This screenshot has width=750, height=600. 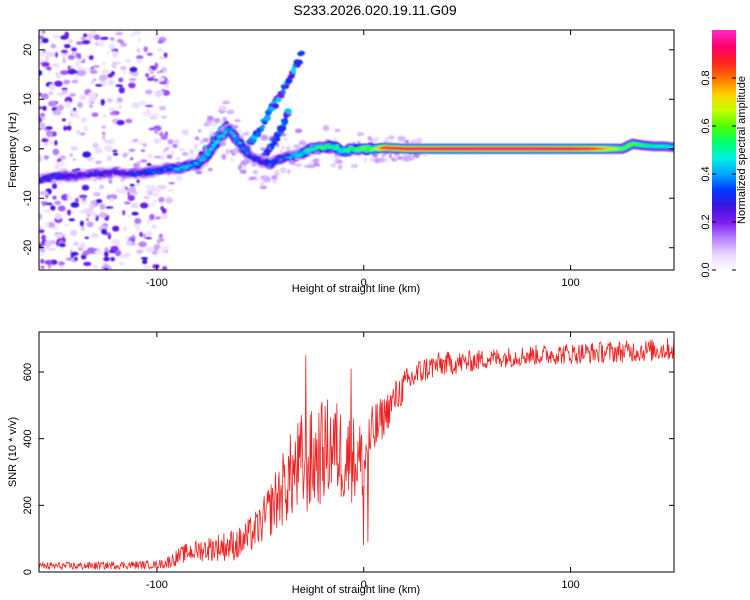 I want to click on snr-x-tick-label: -100, so click(x=157, y=585).